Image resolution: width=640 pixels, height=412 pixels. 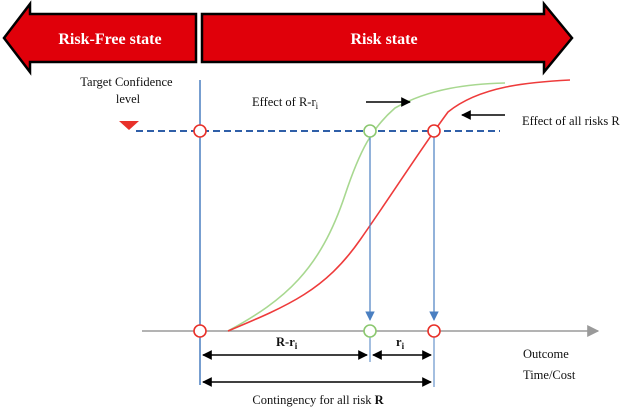 What do you see at coordinates (549, 364) in the screenshot?
I see `outcome-label: Outcome Time/Cost` at bounding box center [549, 364].